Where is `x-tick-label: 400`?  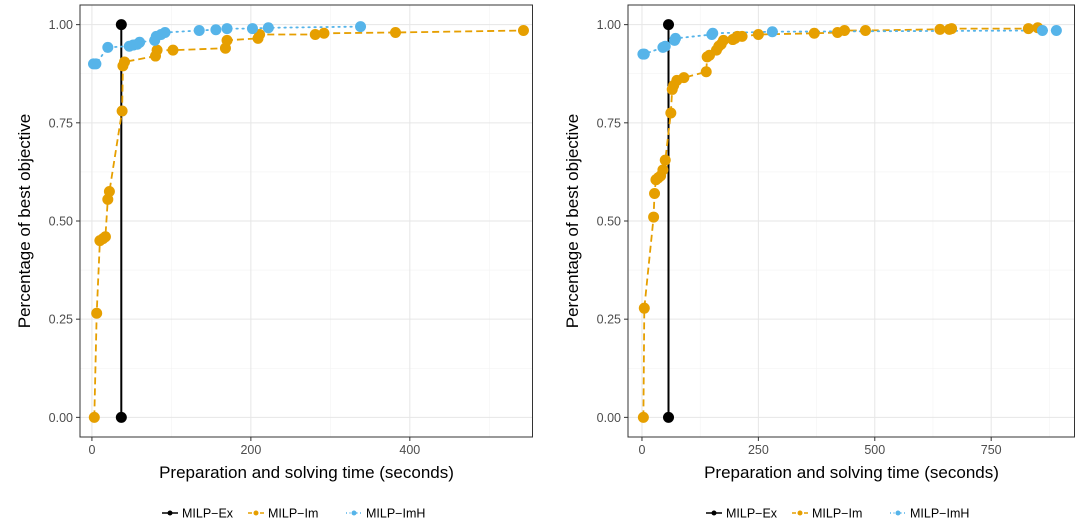
x-tick-label: 400 is located at coordinates (409, 450).